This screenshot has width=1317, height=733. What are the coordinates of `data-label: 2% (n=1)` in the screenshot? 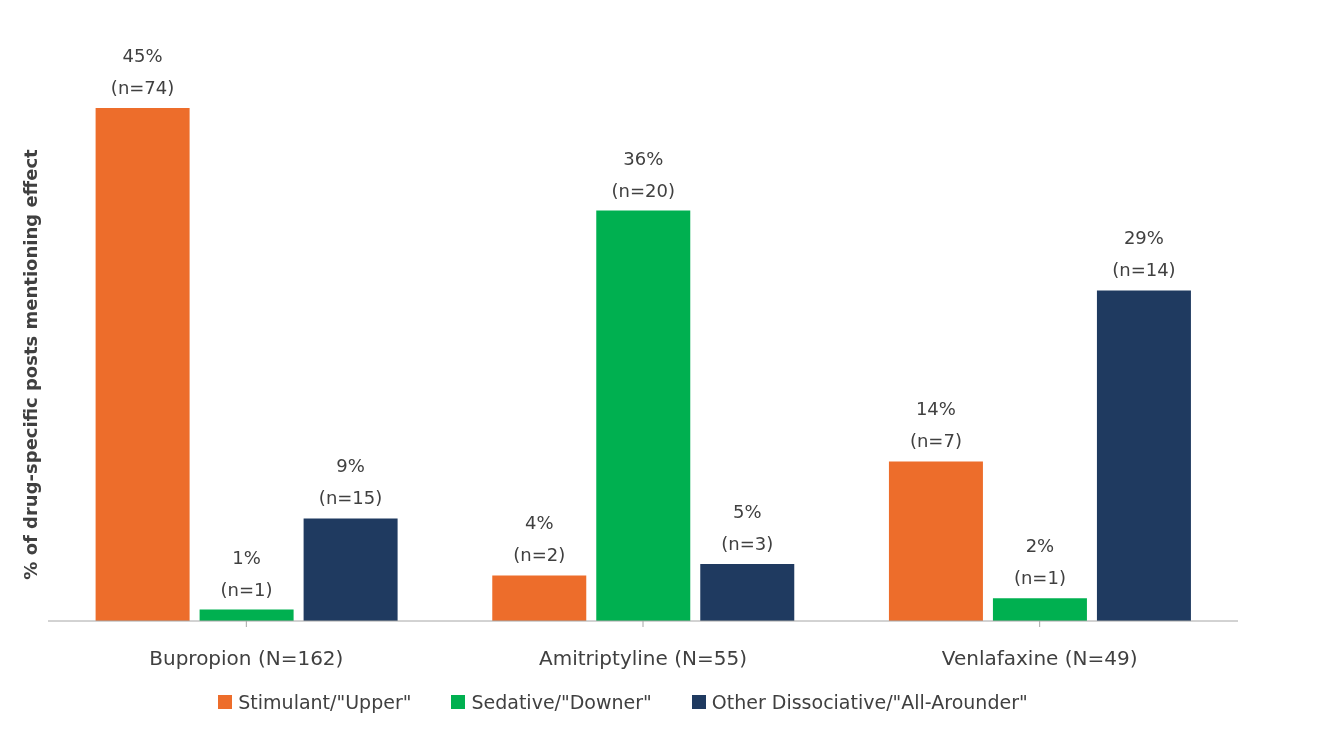 It's located at (1039, 562).